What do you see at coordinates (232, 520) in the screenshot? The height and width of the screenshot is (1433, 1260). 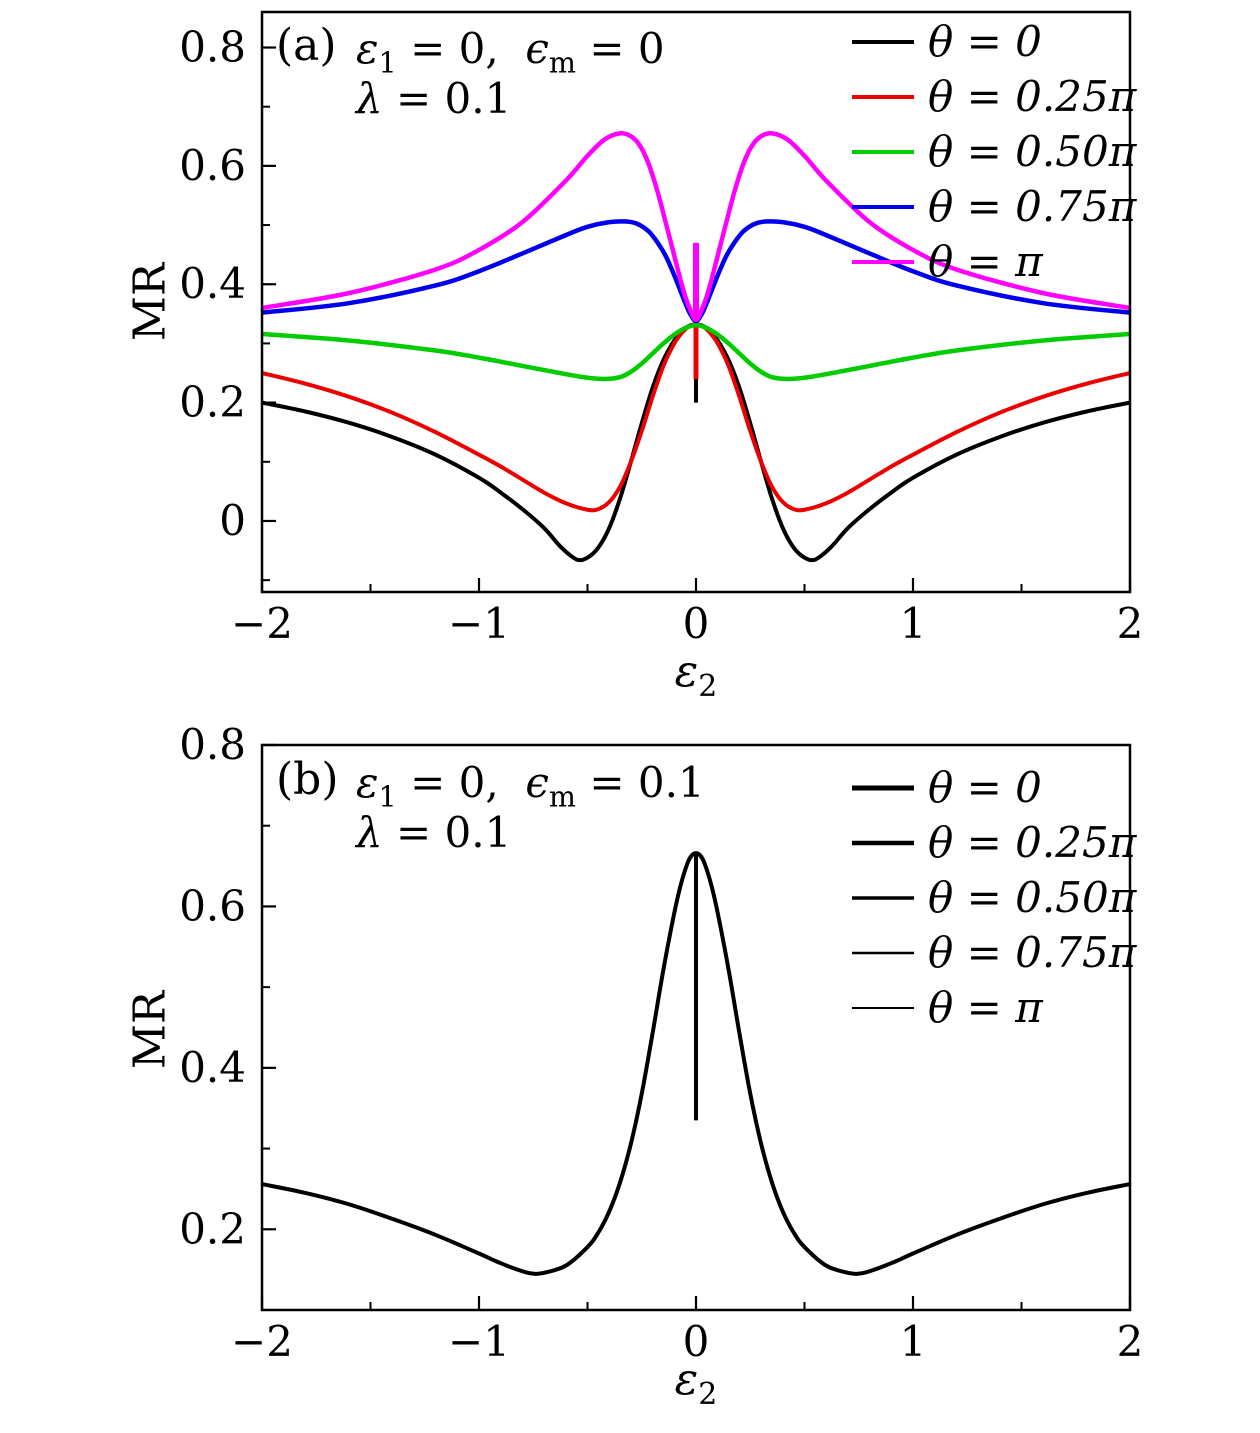 I see `y-tick-label: 0` at bounding box center [232, 520].